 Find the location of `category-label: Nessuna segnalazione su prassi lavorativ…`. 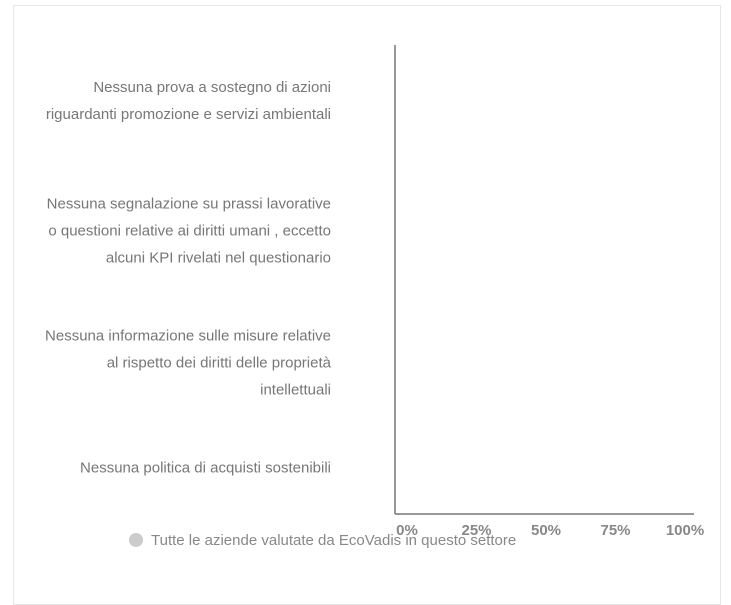

category-label: Nessuna segnalazione su prassi lavorativ… is located at coordinates (188, 231).